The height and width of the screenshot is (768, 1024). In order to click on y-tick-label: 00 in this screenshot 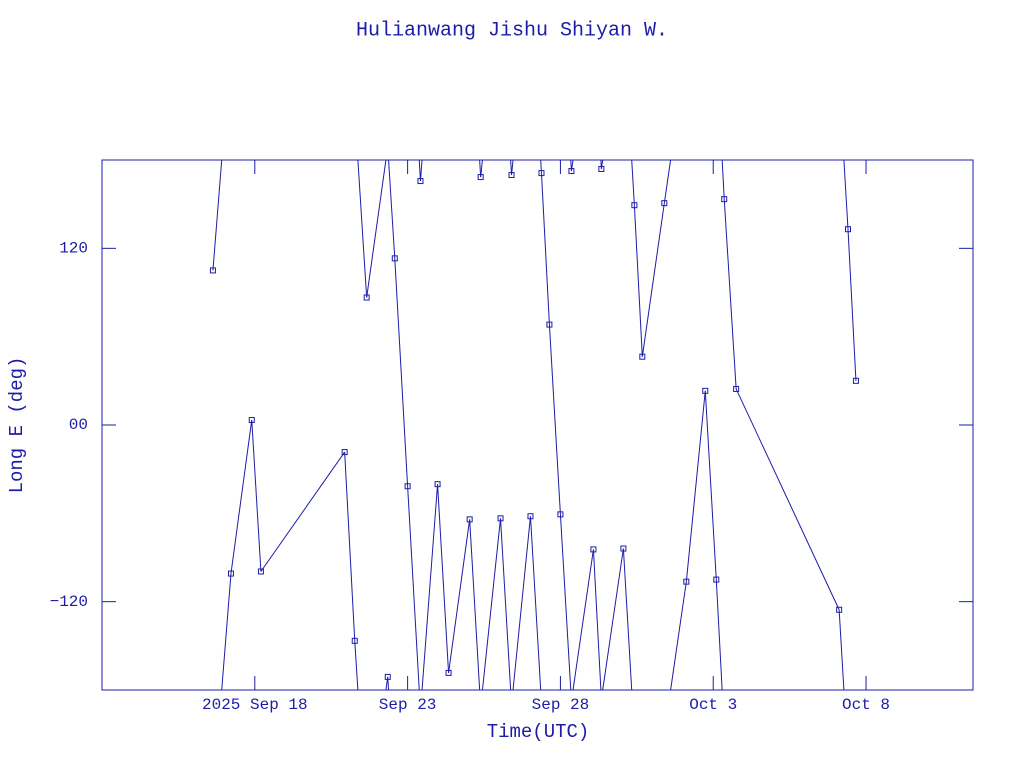, I will do `click(78, 425)`.